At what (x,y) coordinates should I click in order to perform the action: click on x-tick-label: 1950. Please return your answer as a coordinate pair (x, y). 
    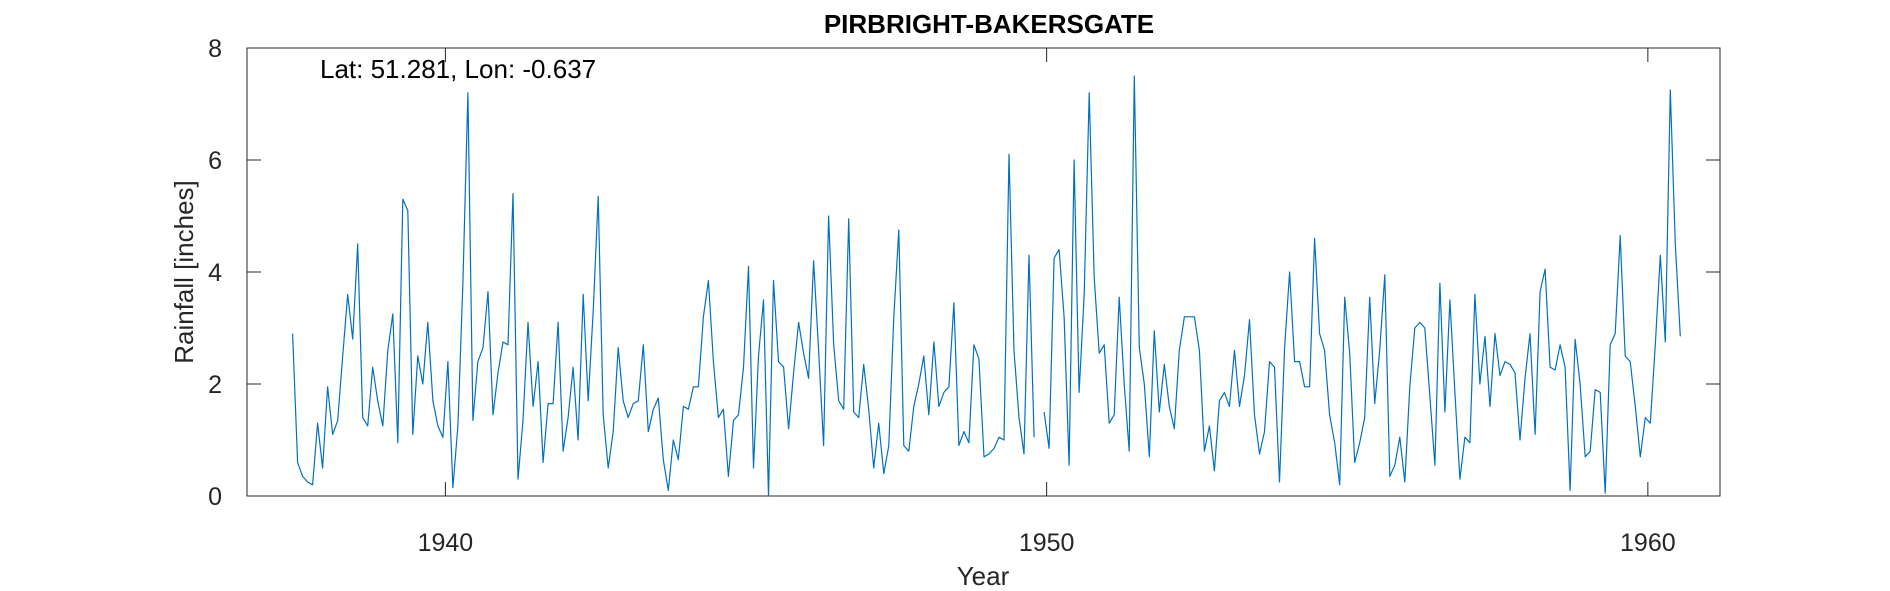
    Looking at the image, I should click on (1047, 543).